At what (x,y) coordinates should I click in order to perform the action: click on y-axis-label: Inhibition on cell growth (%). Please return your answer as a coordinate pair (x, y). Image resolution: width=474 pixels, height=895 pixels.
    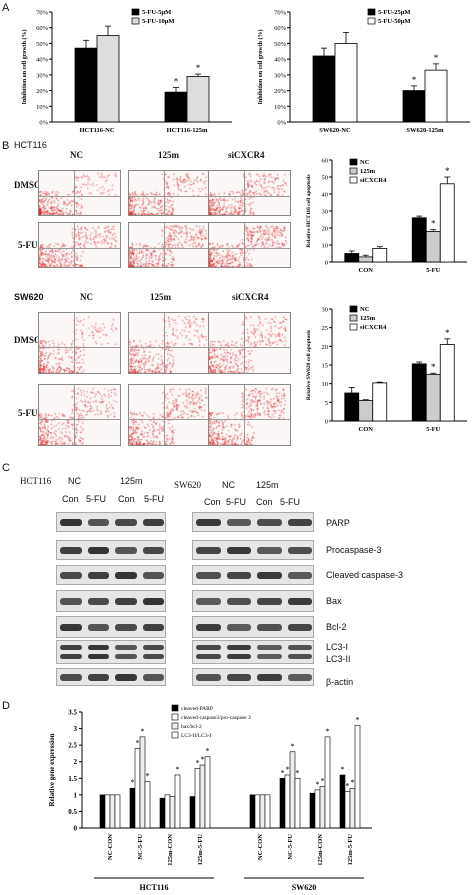
    Looking at the image, I should click on (260, 67).